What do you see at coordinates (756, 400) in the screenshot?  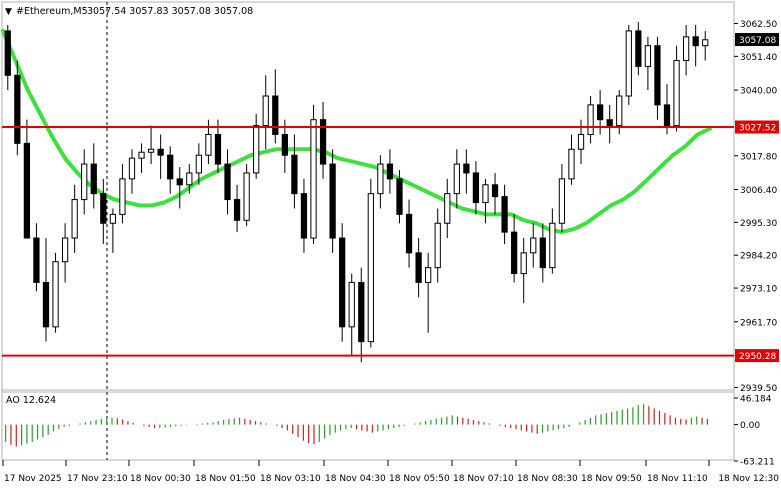 I see `ao-tick-label: 46.184` at bounding box center [756, 400].